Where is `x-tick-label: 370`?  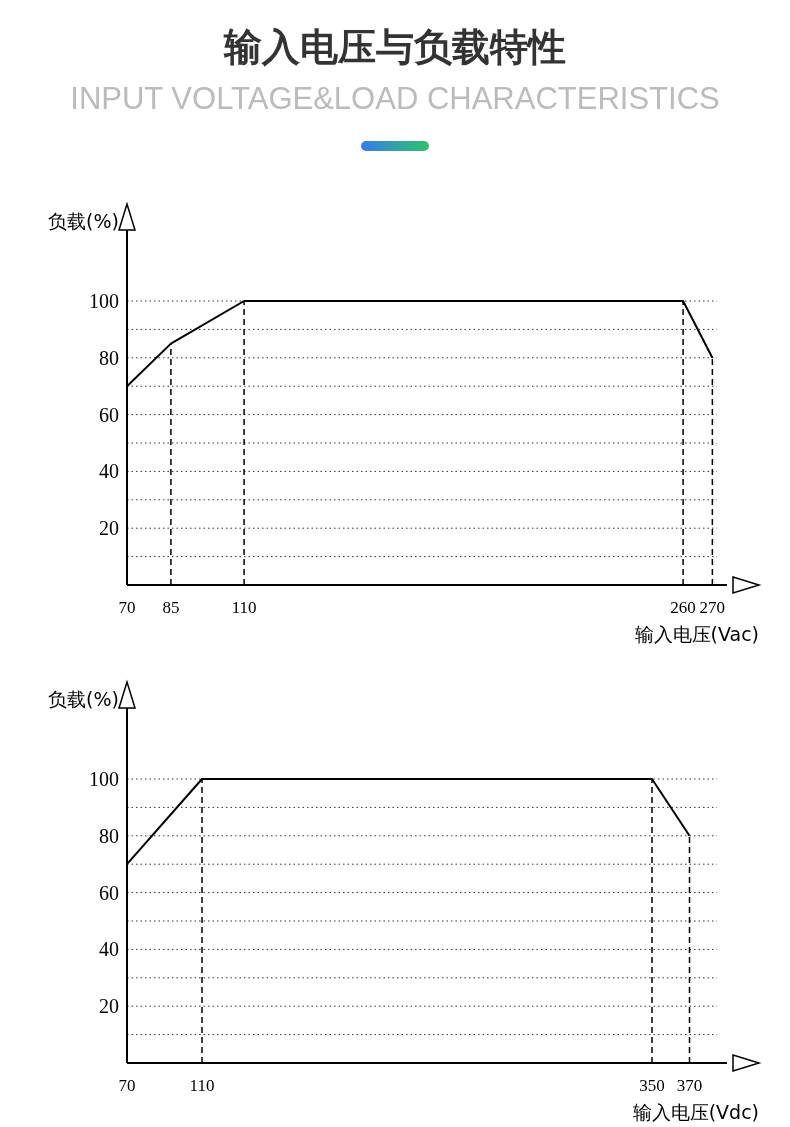 x-tick-label: 370 is located at coordinates (689, 1085).